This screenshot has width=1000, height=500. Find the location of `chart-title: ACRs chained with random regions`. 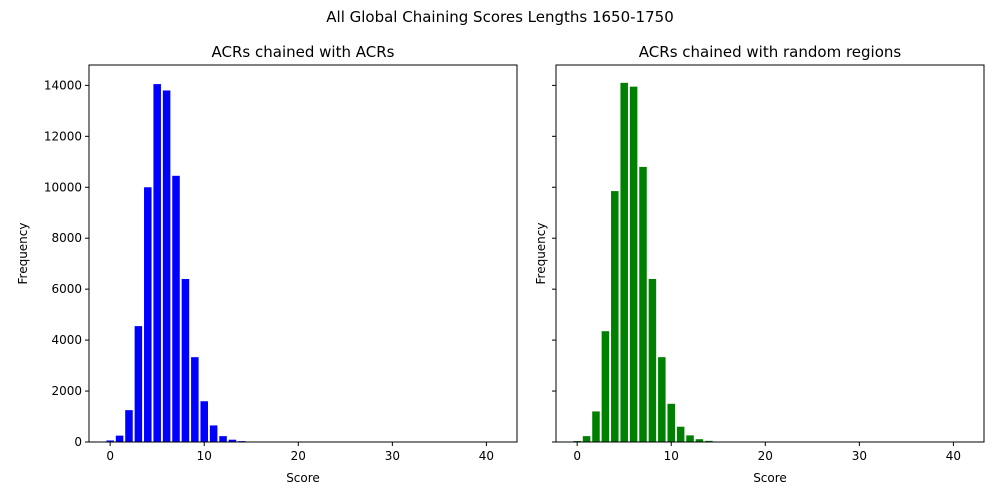

chart-title: ACRs chained with random regions is located at coordinates (770, 52).